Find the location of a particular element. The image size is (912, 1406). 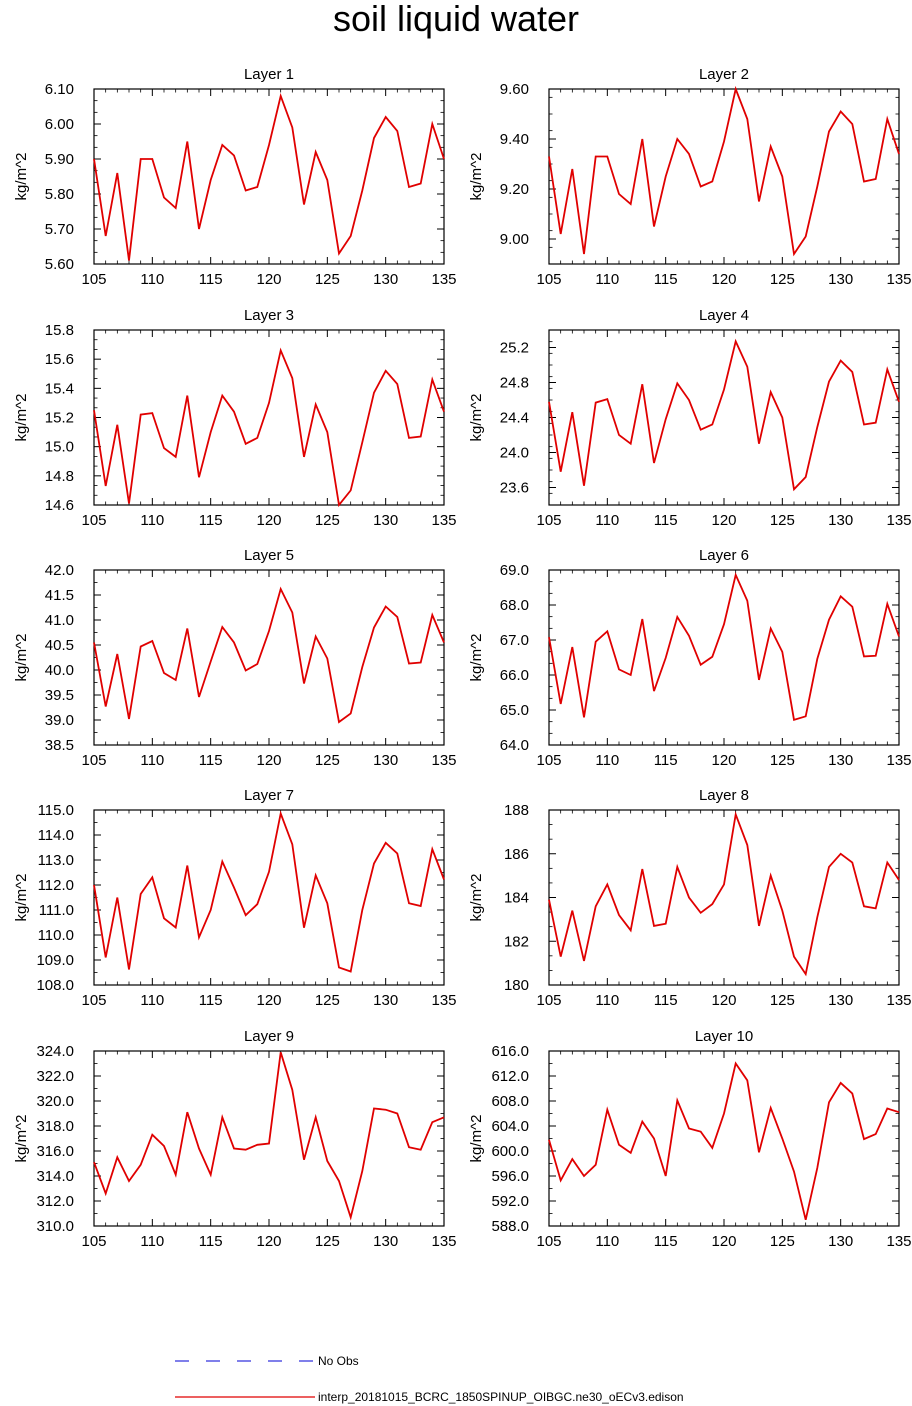

y-tick-label: 38.5 is located at coordinates (59, 745).